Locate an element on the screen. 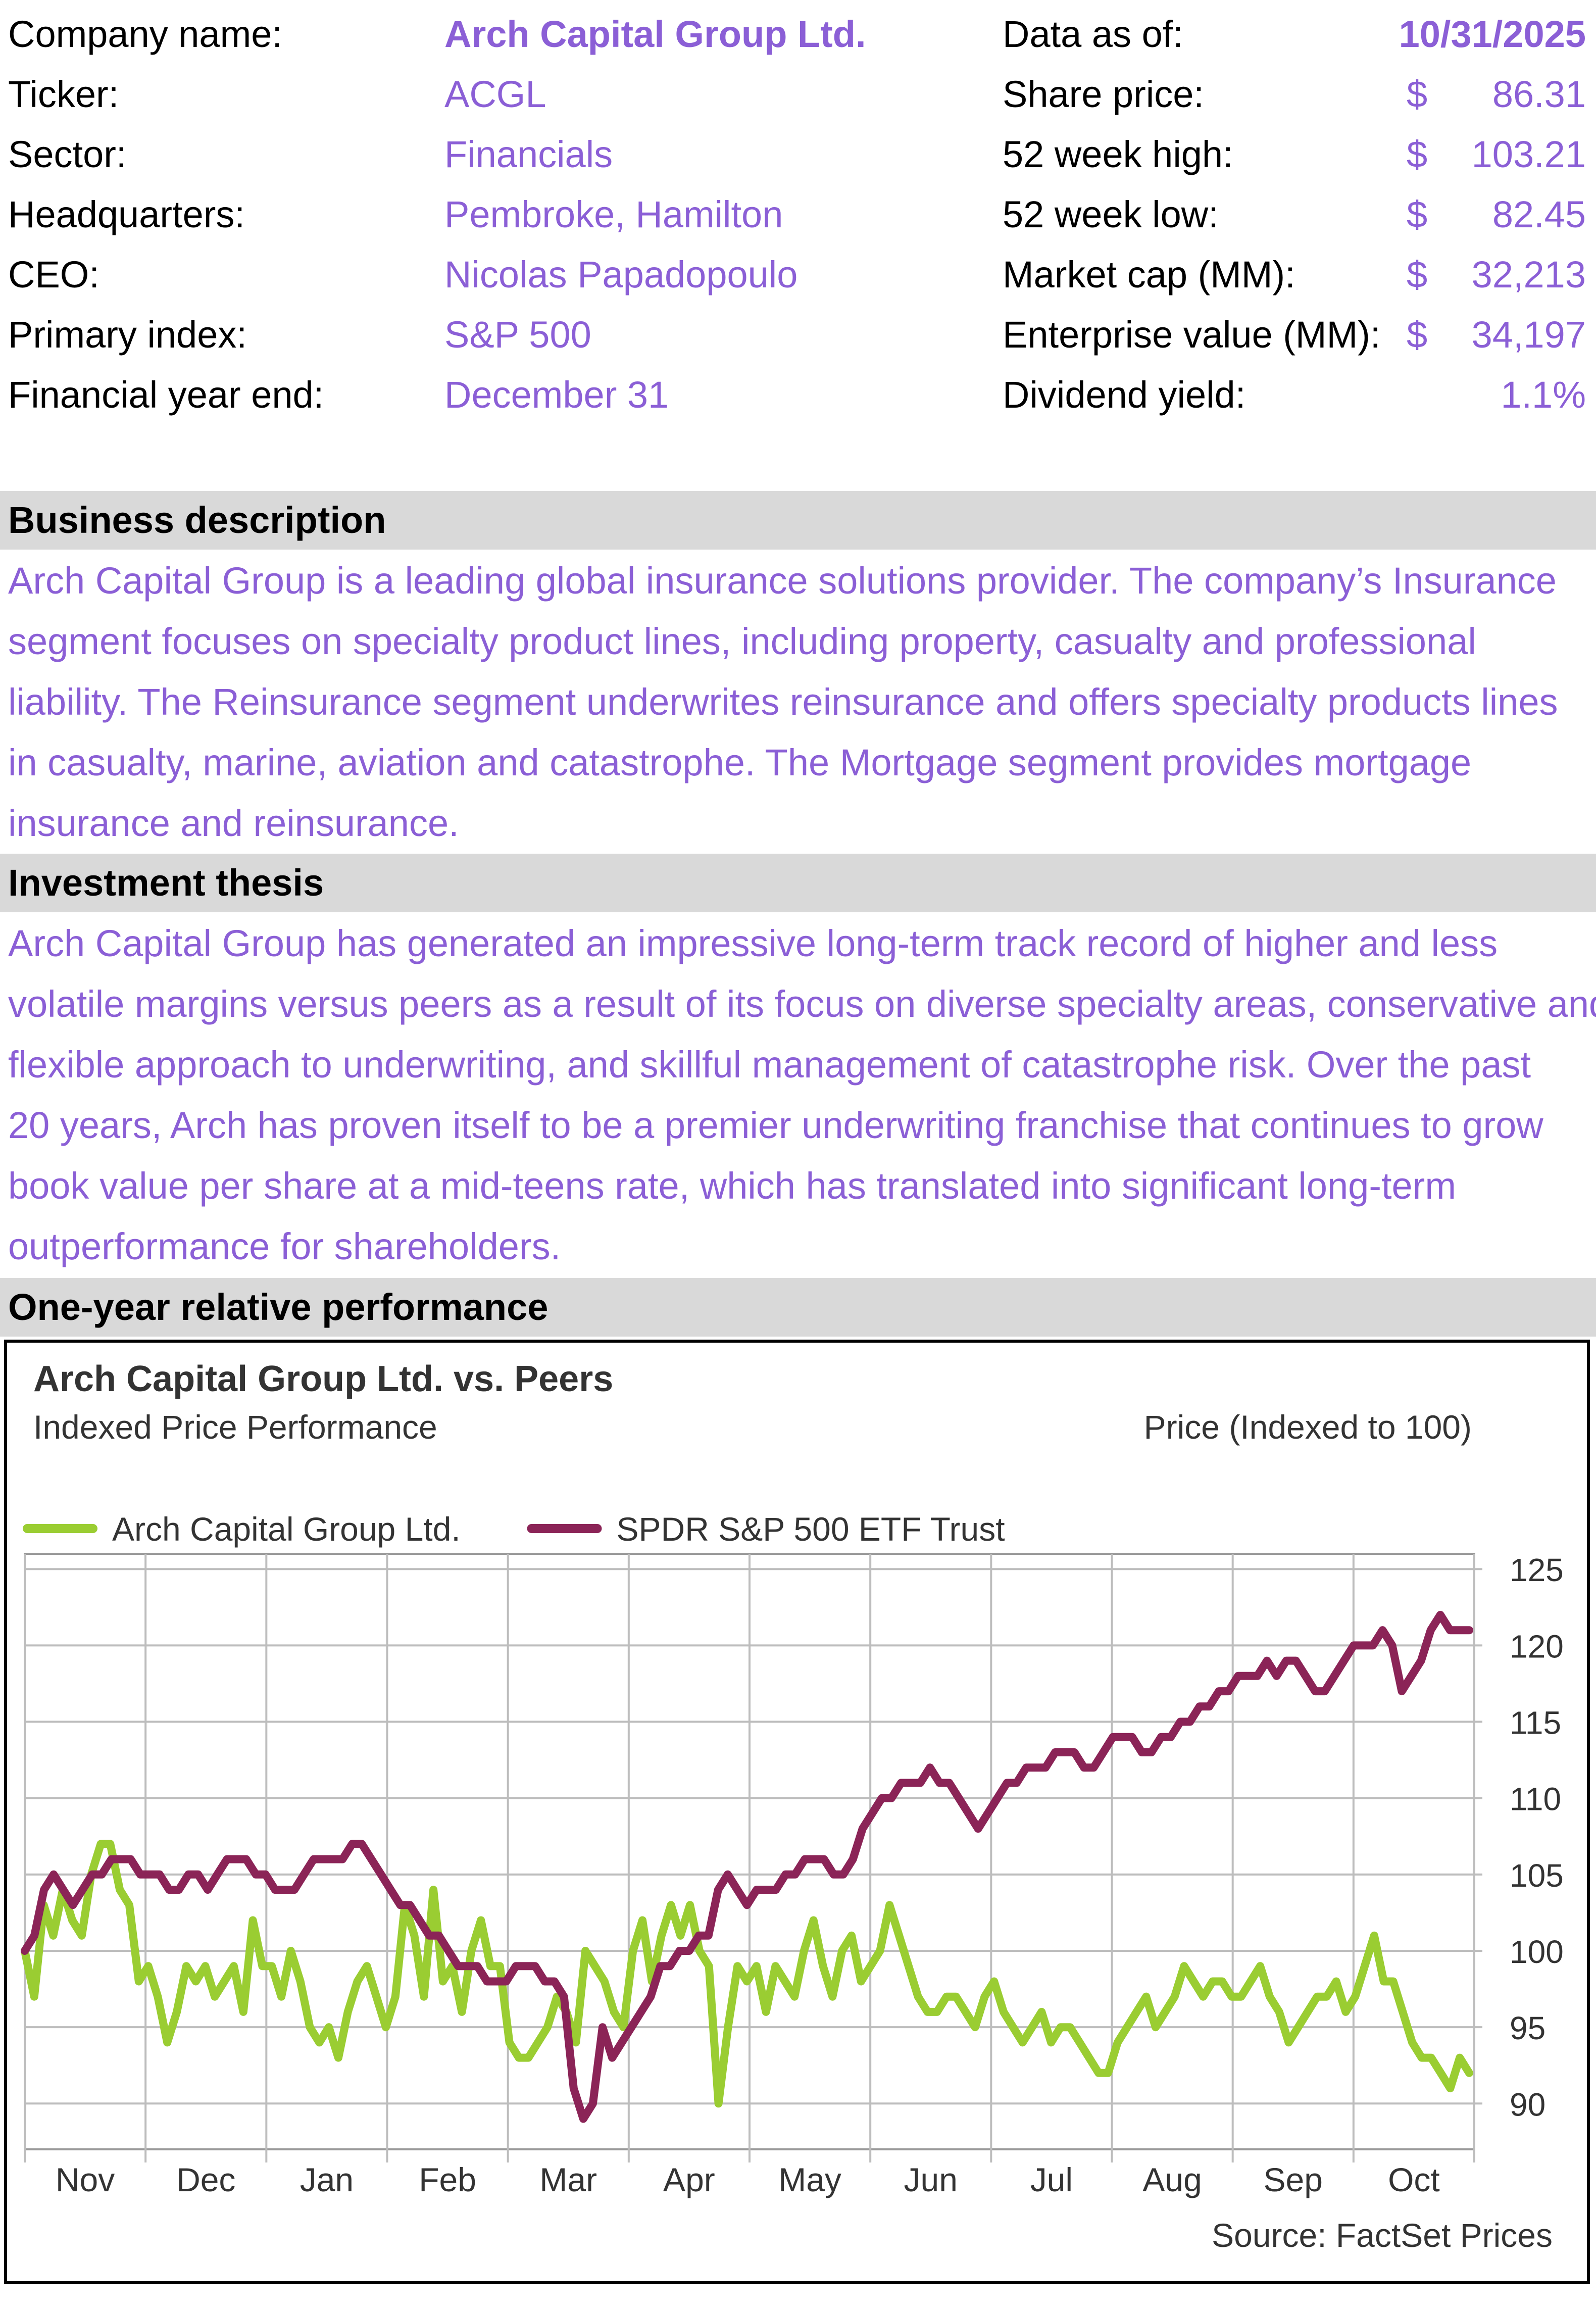 This screenshot has height=2311, width=1596. info-row: CEO: Nicolas Papadopoulo is located at coordinates (480, 274).